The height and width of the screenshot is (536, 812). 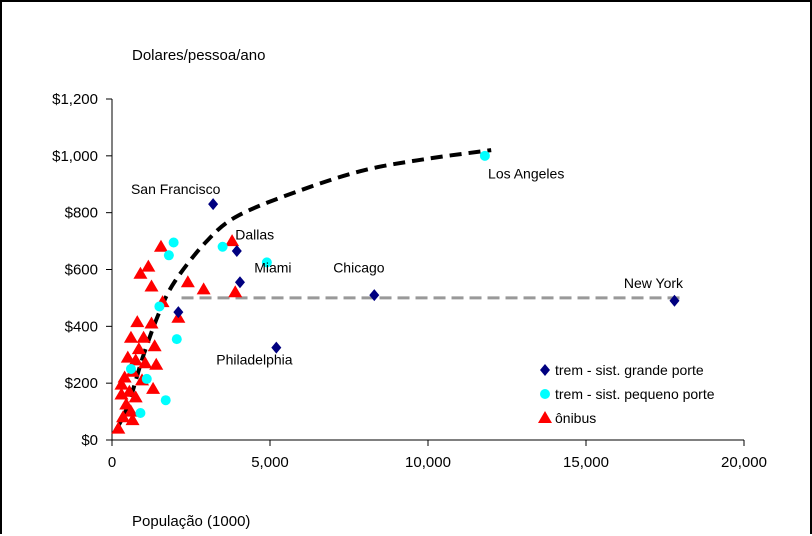 I want to click on city-label: Dallas, so click(x=254, y=235).